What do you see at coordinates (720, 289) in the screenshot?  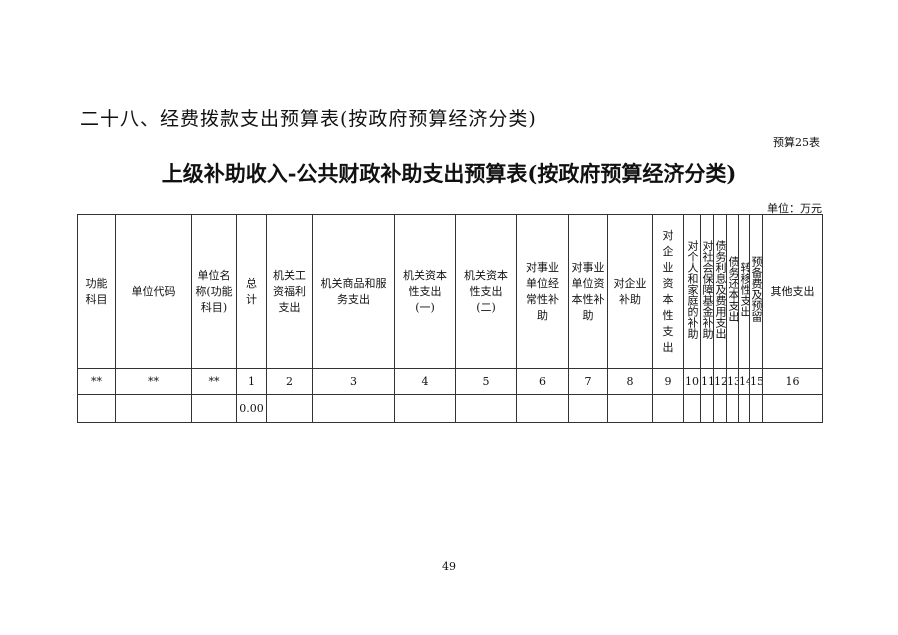 I see `cell-text: 债务利息及费用支出` at bounding box center [720, 289].